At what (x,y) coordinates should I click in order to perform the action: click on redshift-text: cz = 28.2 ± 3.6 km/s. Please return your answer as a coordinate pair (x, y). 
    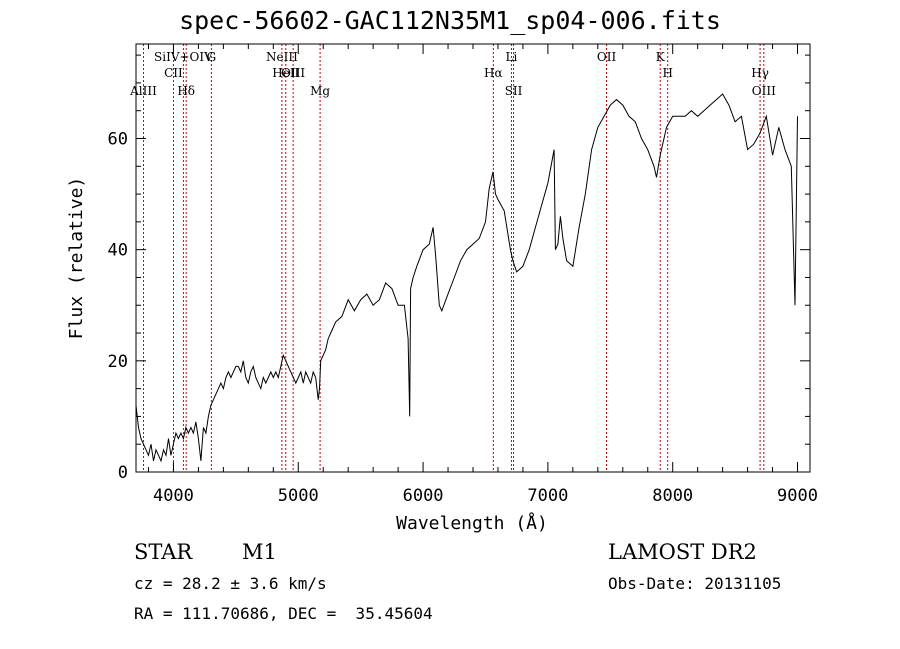
    Looking at the image, I should click on (230, 583).